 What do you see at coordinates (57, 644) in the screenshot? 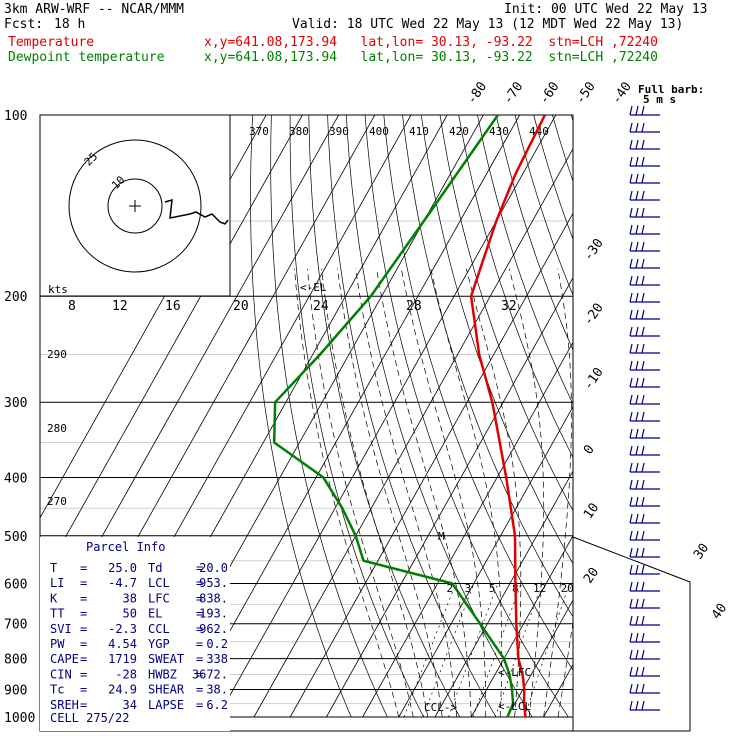
I see `parcel-key: PW` at bounding box center [57, 644].